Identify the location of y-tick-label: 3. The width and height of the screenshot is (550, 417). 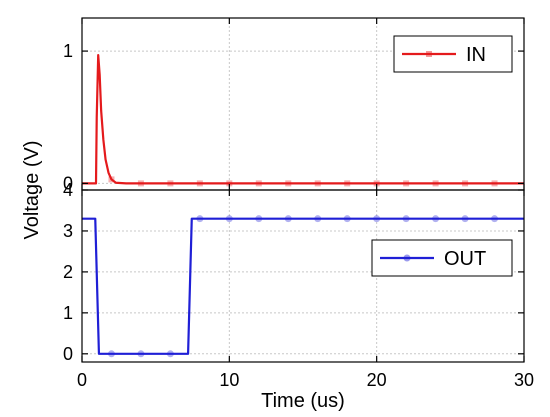
(68, 231).